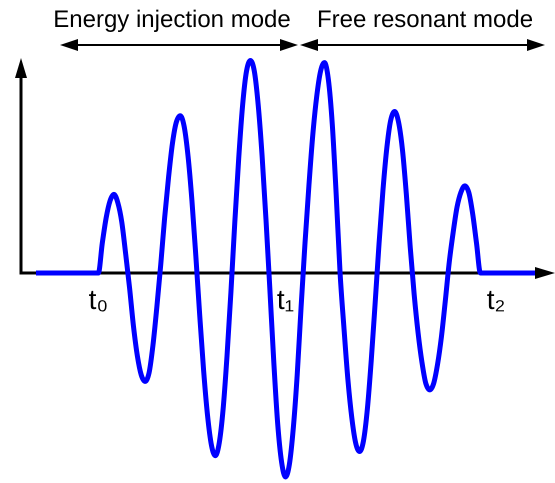 This screenshot has height=483, width=555. What do you see at coordinates (285, 299) in the screenshot?
I see `x-tick-label: t₁` at bounding box center [285, 299].